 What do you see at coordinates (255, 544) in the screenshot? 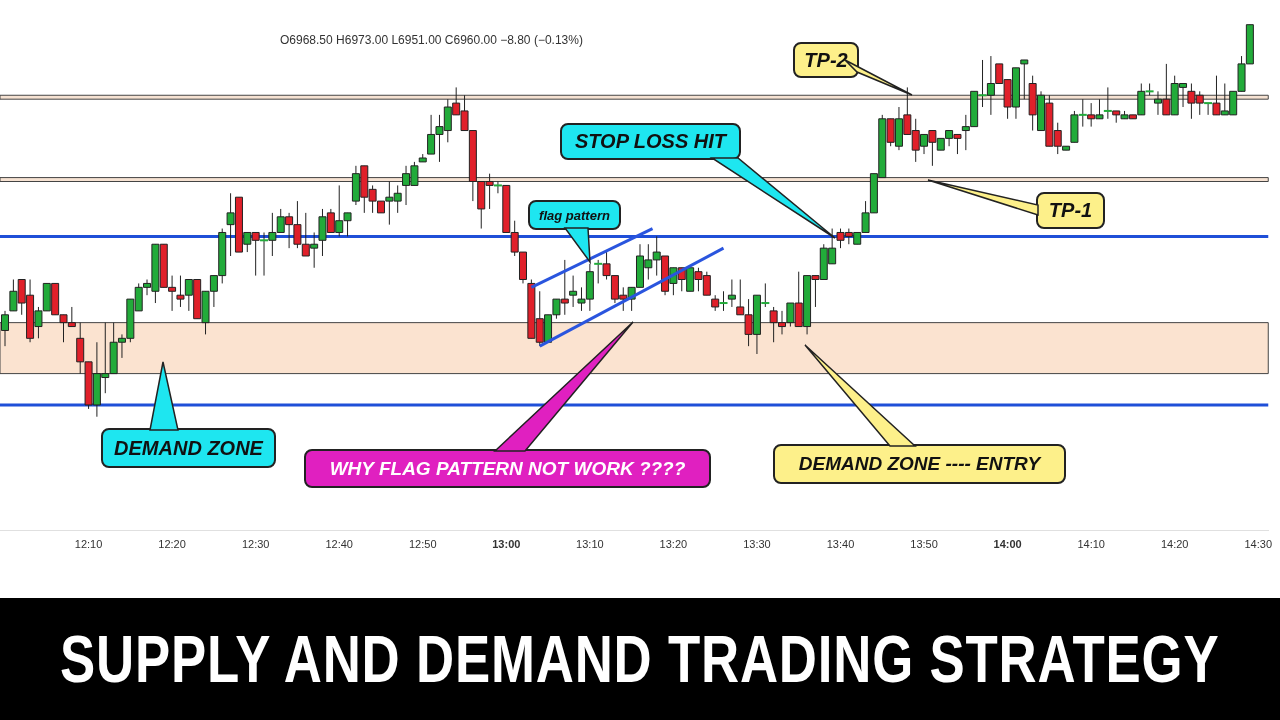
I see `x-tick-label: 12:30` at bounding box center [255, 544].